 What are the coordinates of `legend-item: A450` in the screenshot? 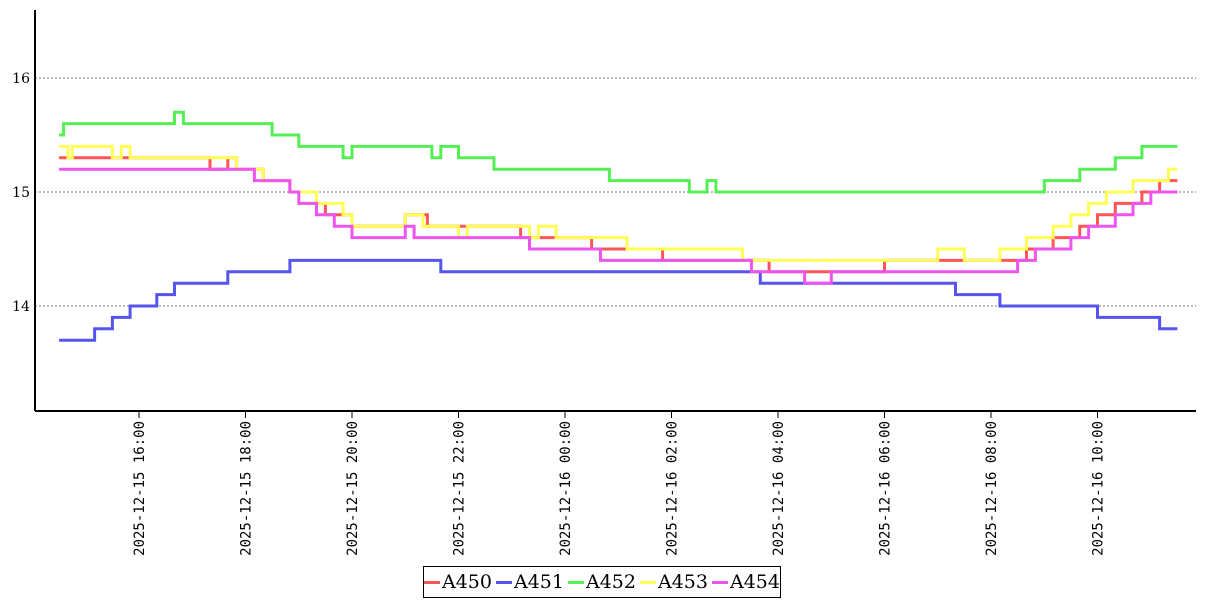 It's located at (458, 582).